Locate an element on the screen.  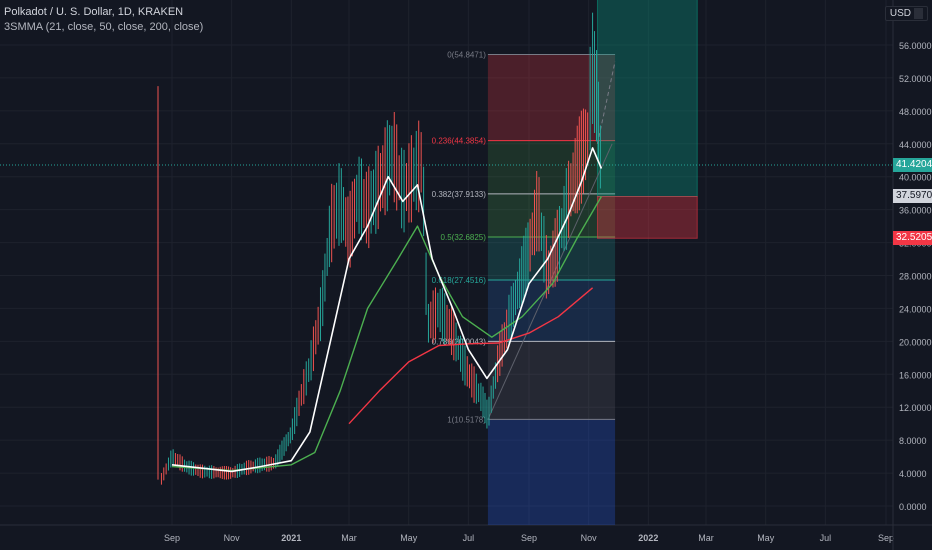
position-stop-zone is located at coordinates (647, 217).